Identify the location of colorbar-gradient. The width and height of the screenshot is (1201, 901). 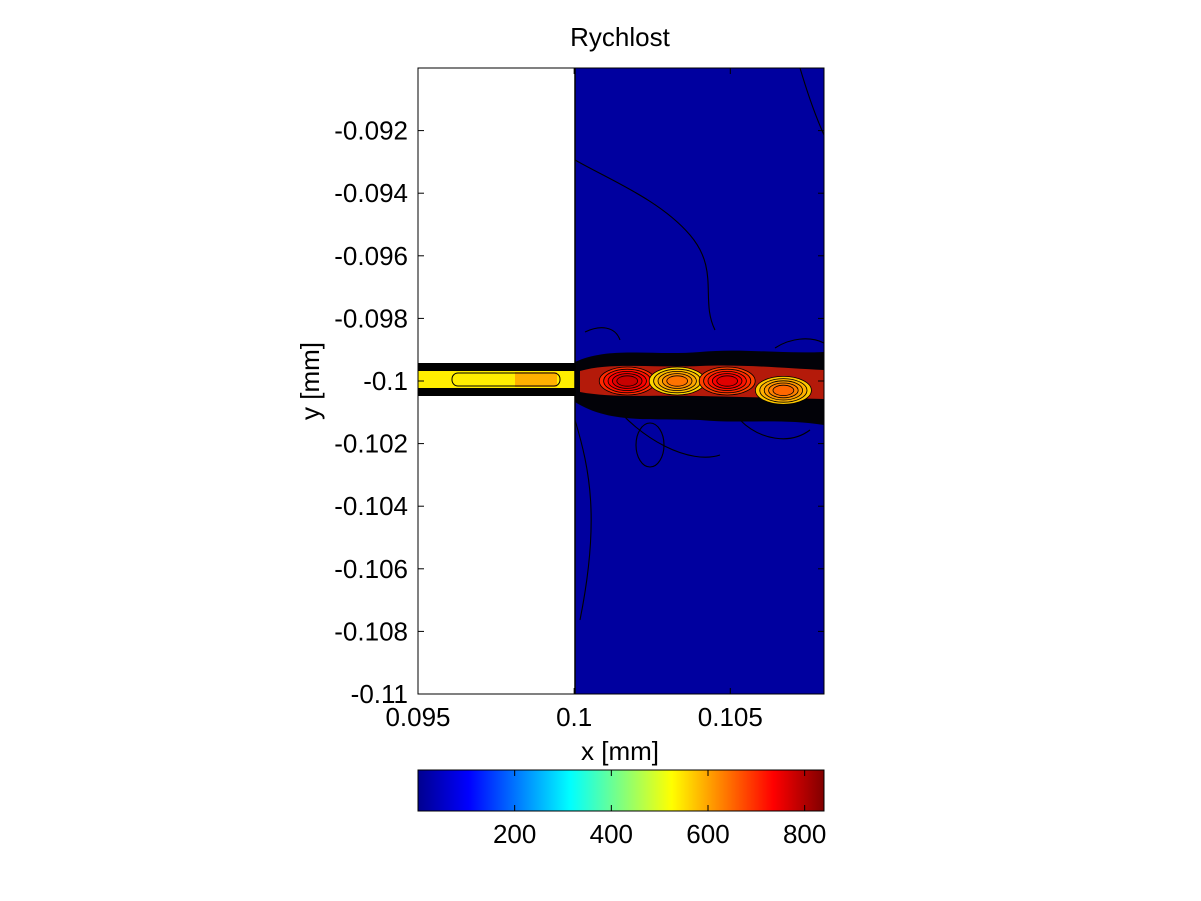
(621, 790).